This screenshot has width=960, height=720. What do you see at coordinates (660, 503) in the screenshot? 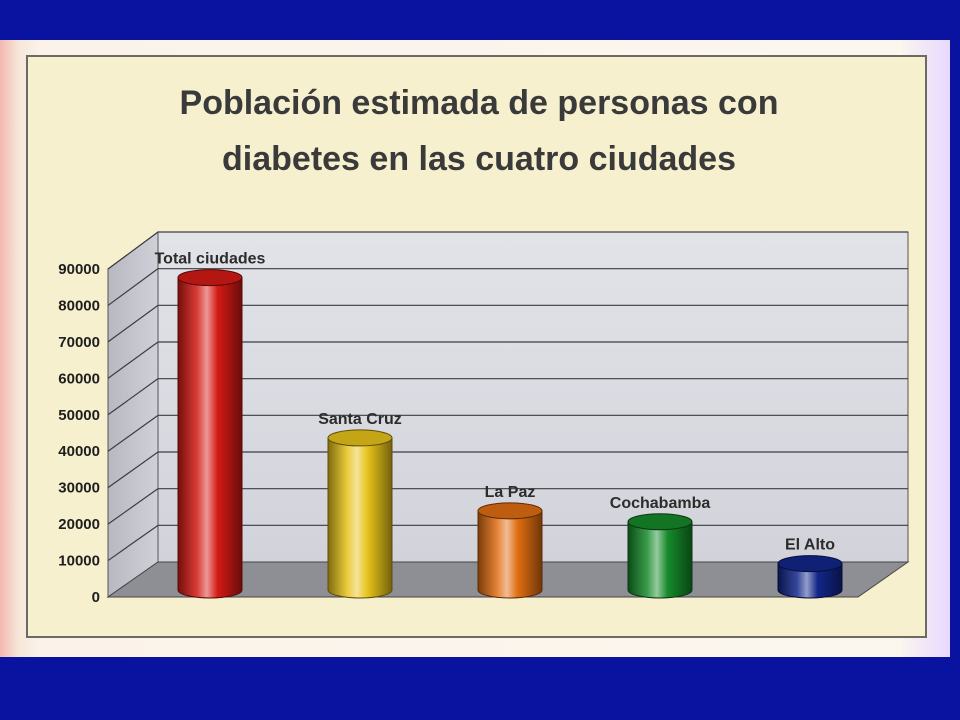
I see `bar-label: Cochabamba` at bounding box center [660, 503].